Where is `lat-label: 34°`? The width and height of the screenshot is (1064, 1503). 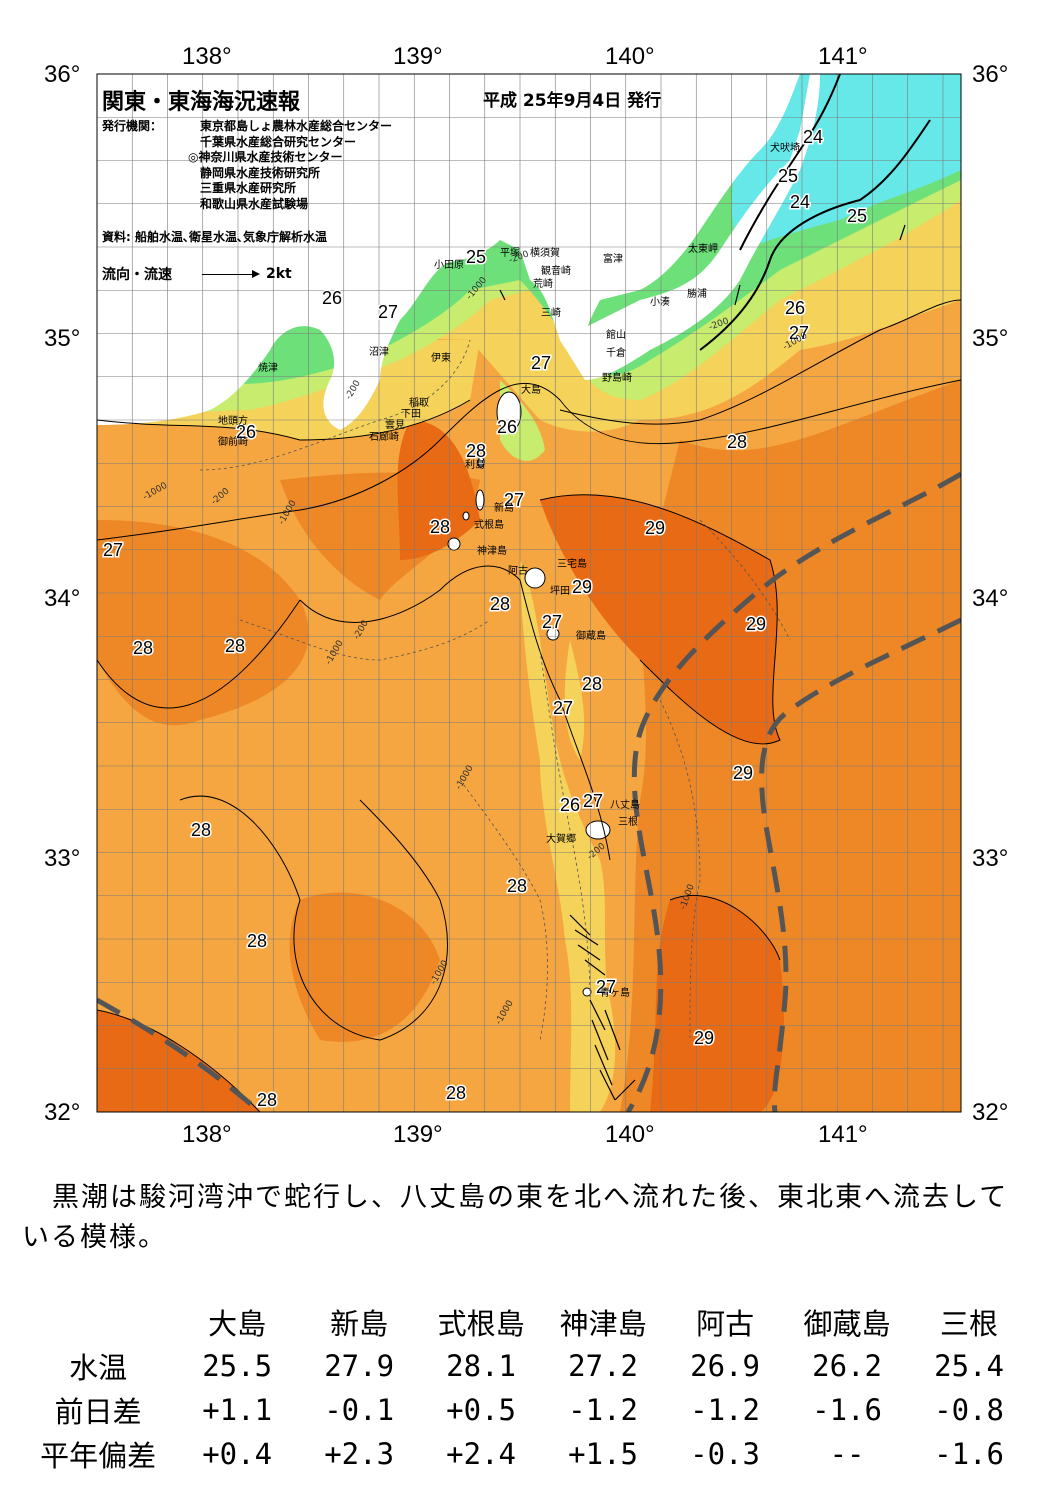 lat-label: 34° is located at coordinates (990, 598).